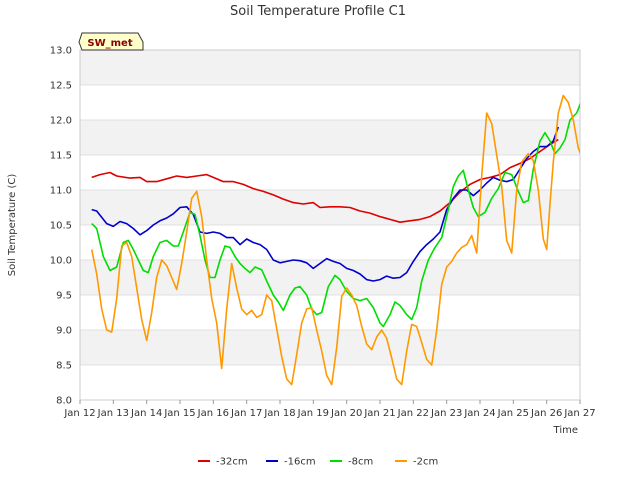 This screenshot has width=640, height=480. I want to click on y-tick-label: 8.5, so click(64, 366).